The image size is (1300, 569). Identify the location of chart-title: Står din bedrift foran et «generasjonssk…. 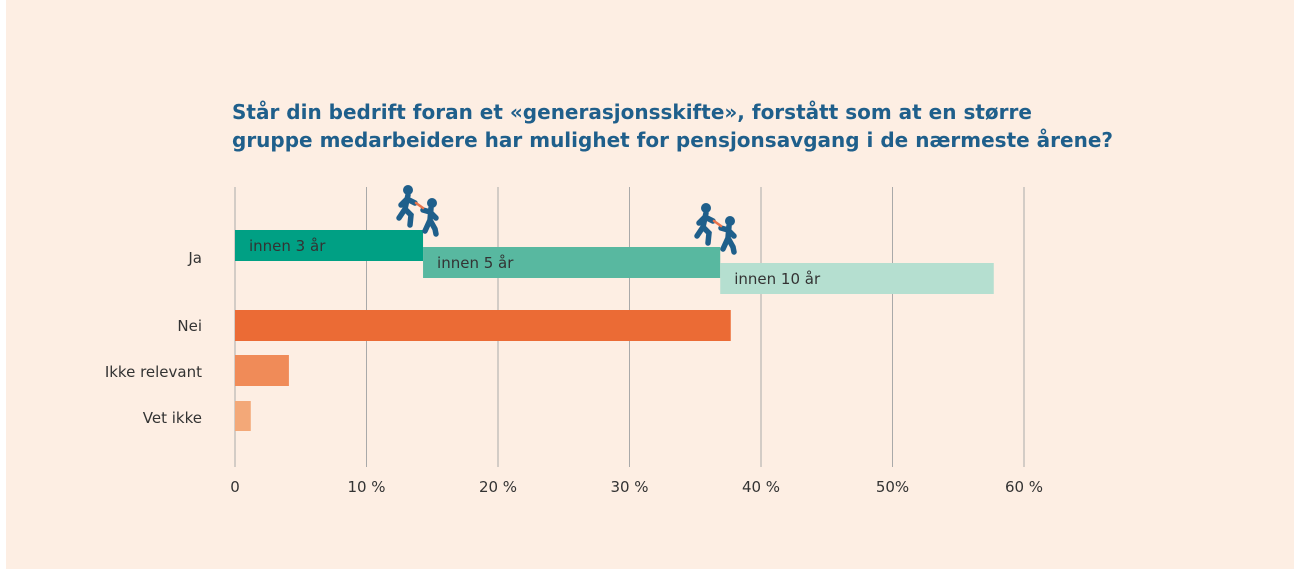
(682, 126).